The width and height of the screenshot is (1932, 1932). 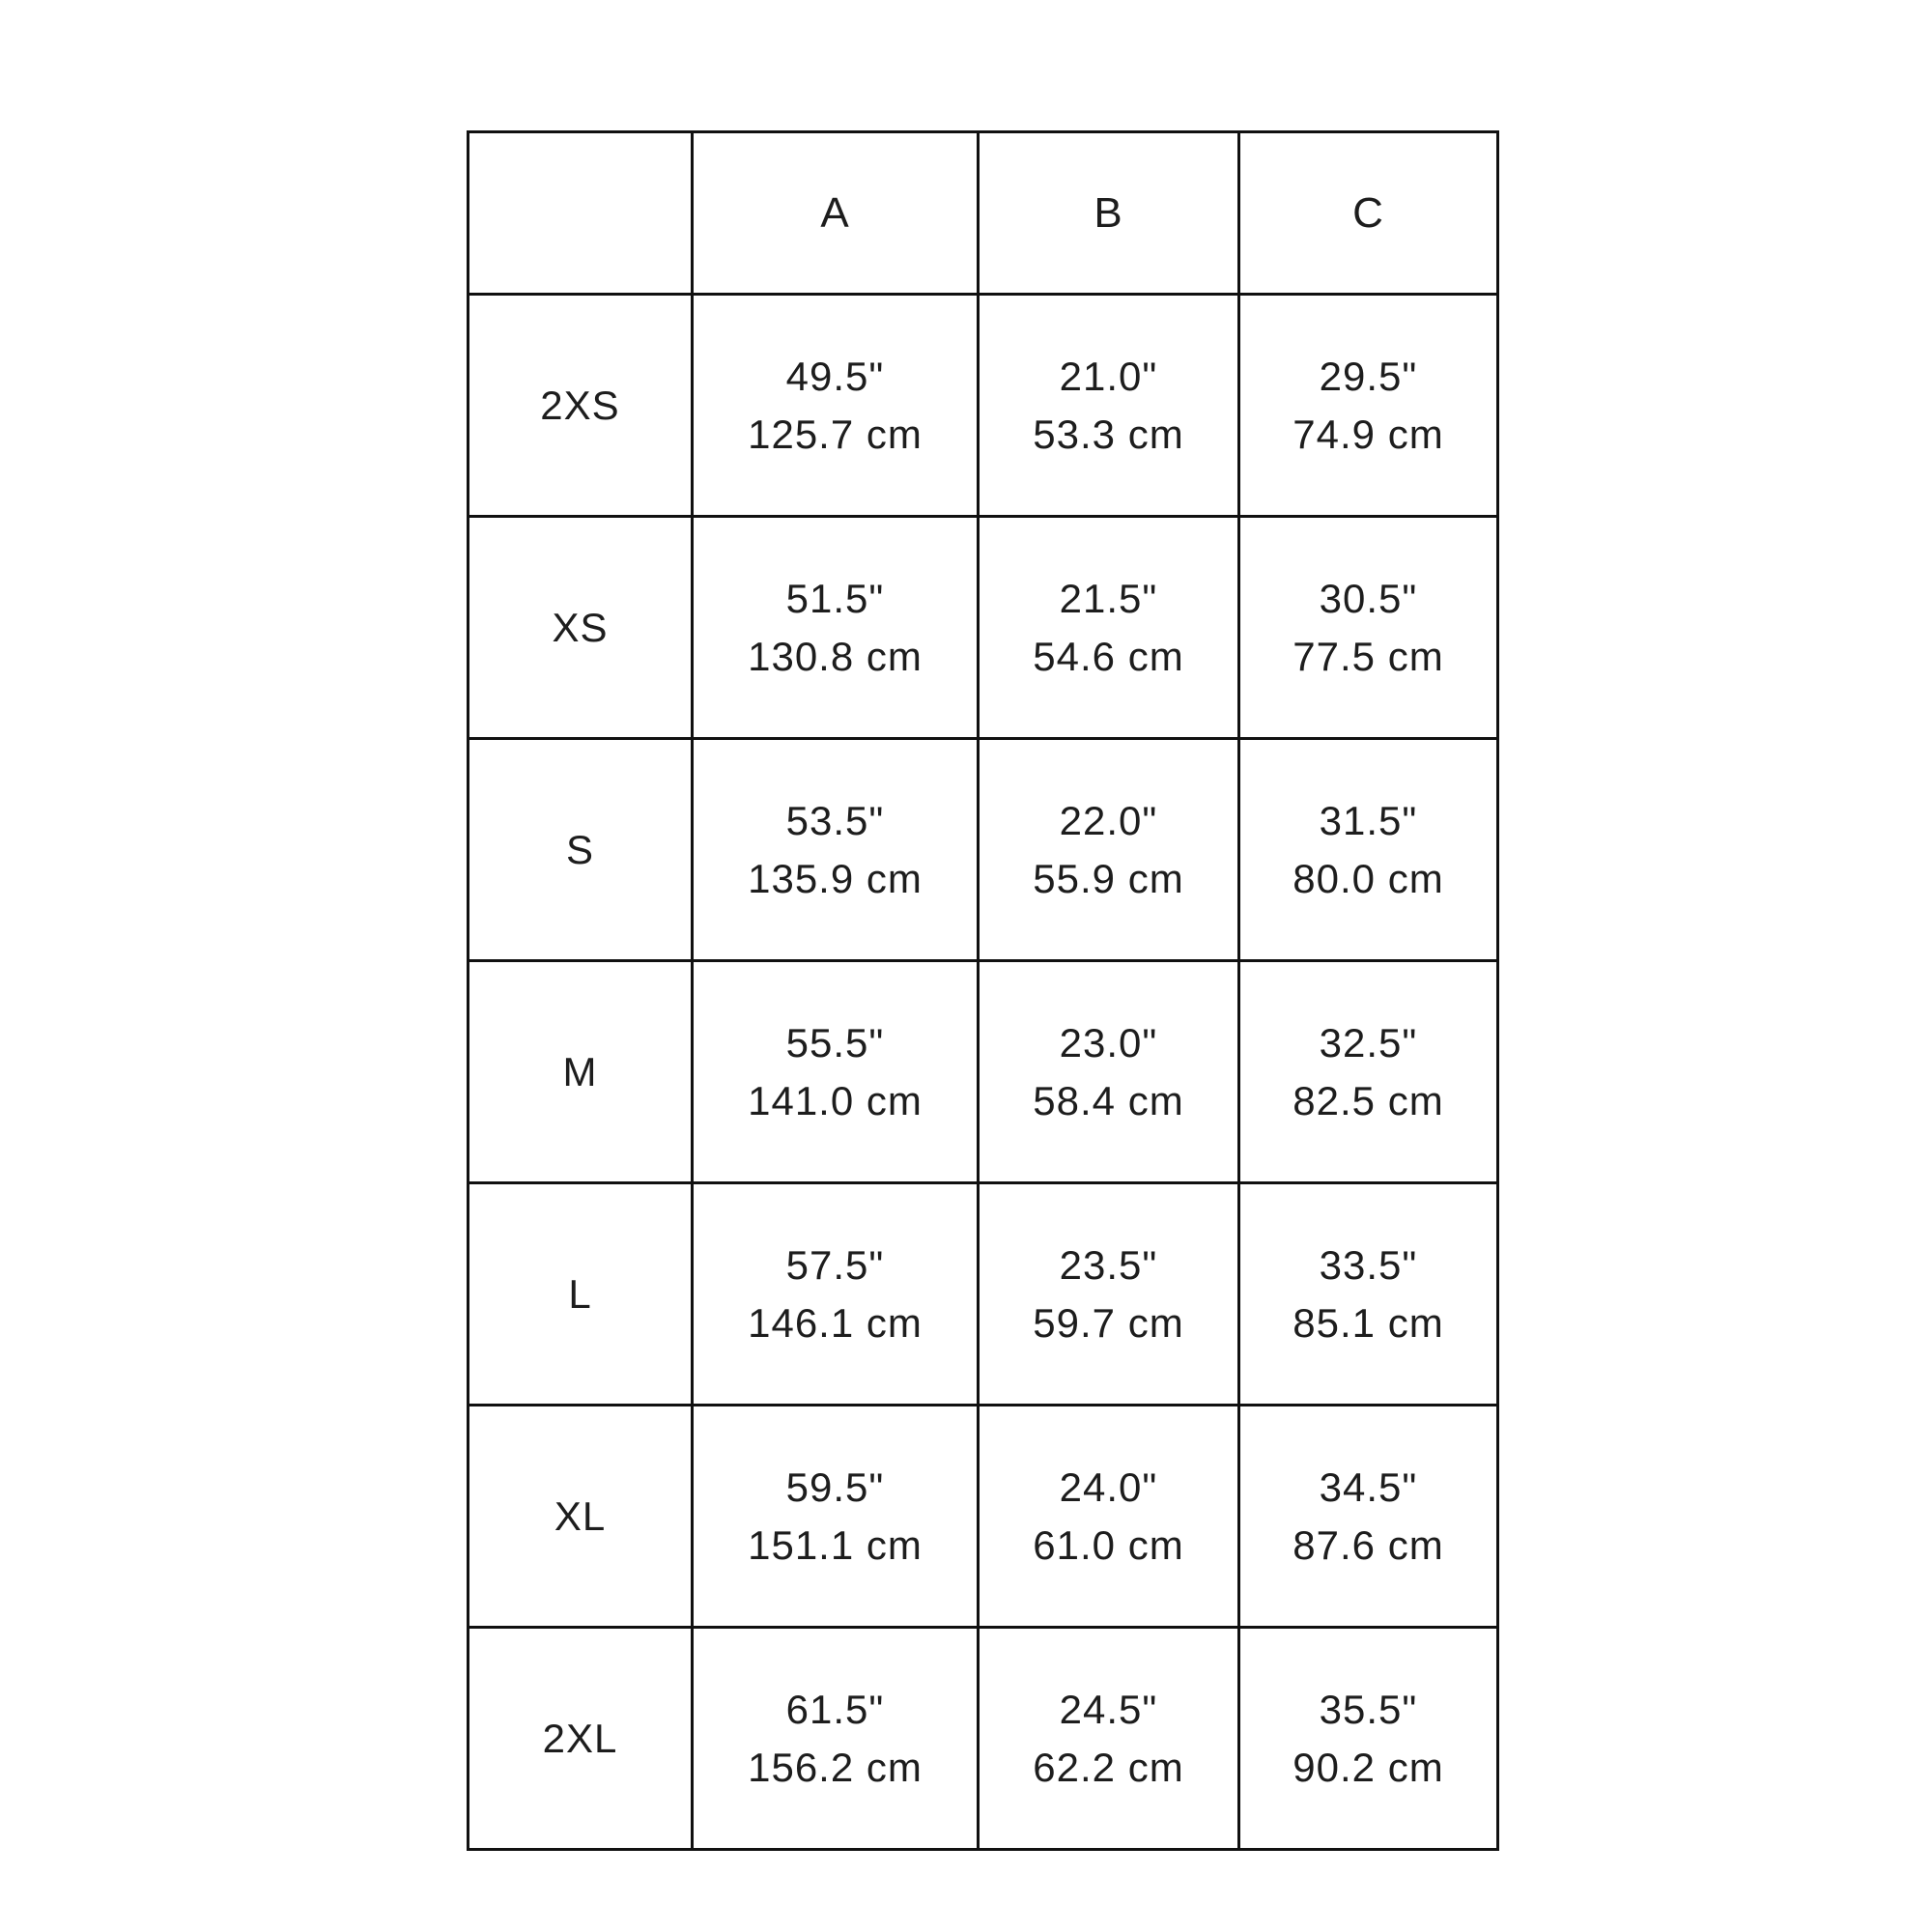 I want to click on cm-value: 74.9 cm, so click(x=1368, y=434).